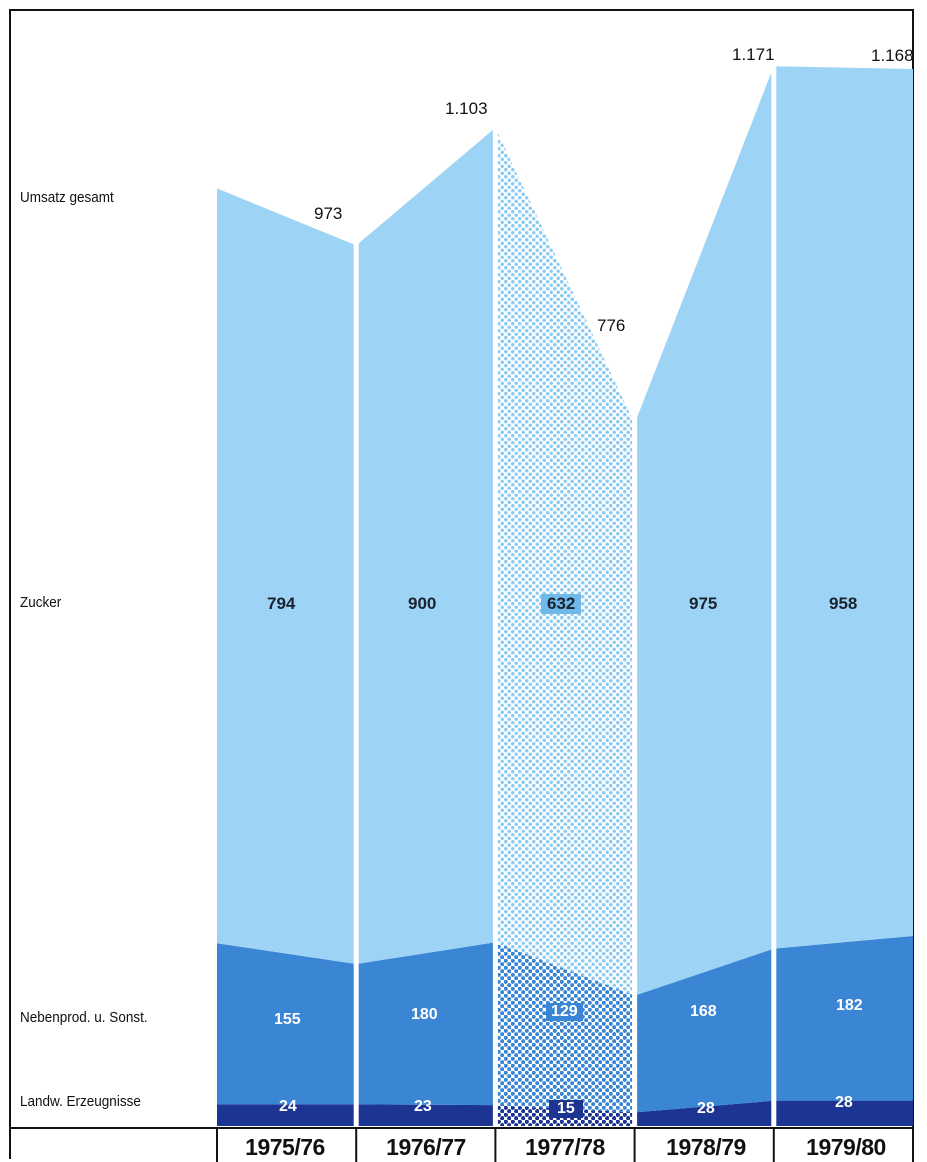  Describe the element at coordinates (566, 1109) in the screenshot. I see `landw-value-label: 15` at that location.